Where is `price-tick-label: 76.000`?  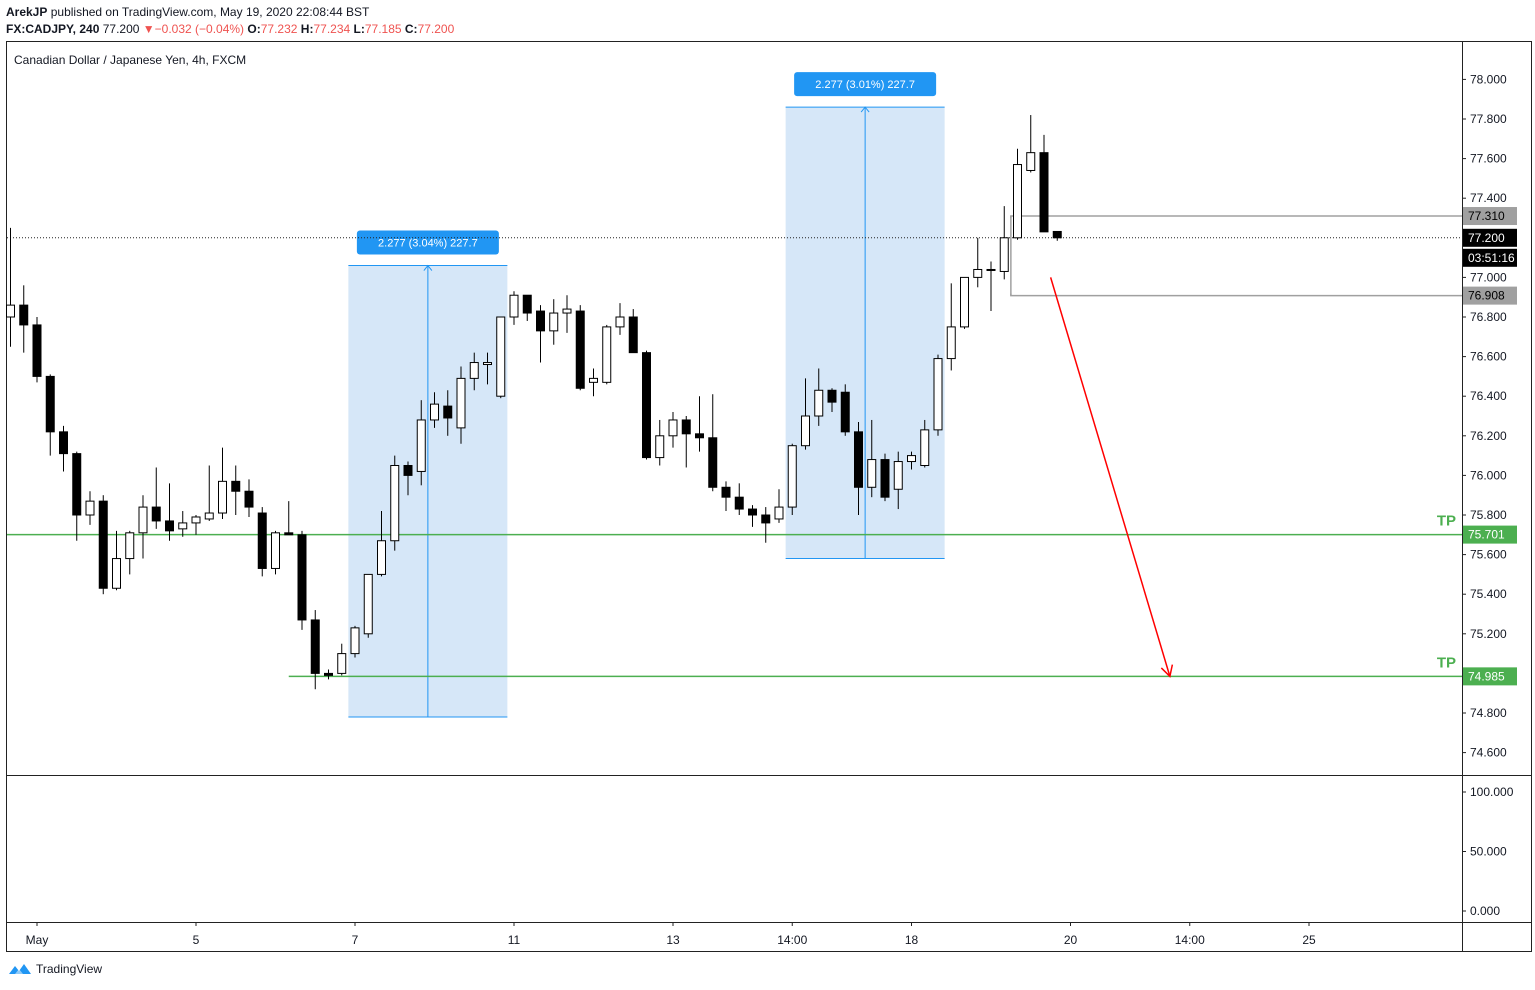
price-tick-label: 76.000 is located at coordinates (1488, 475).